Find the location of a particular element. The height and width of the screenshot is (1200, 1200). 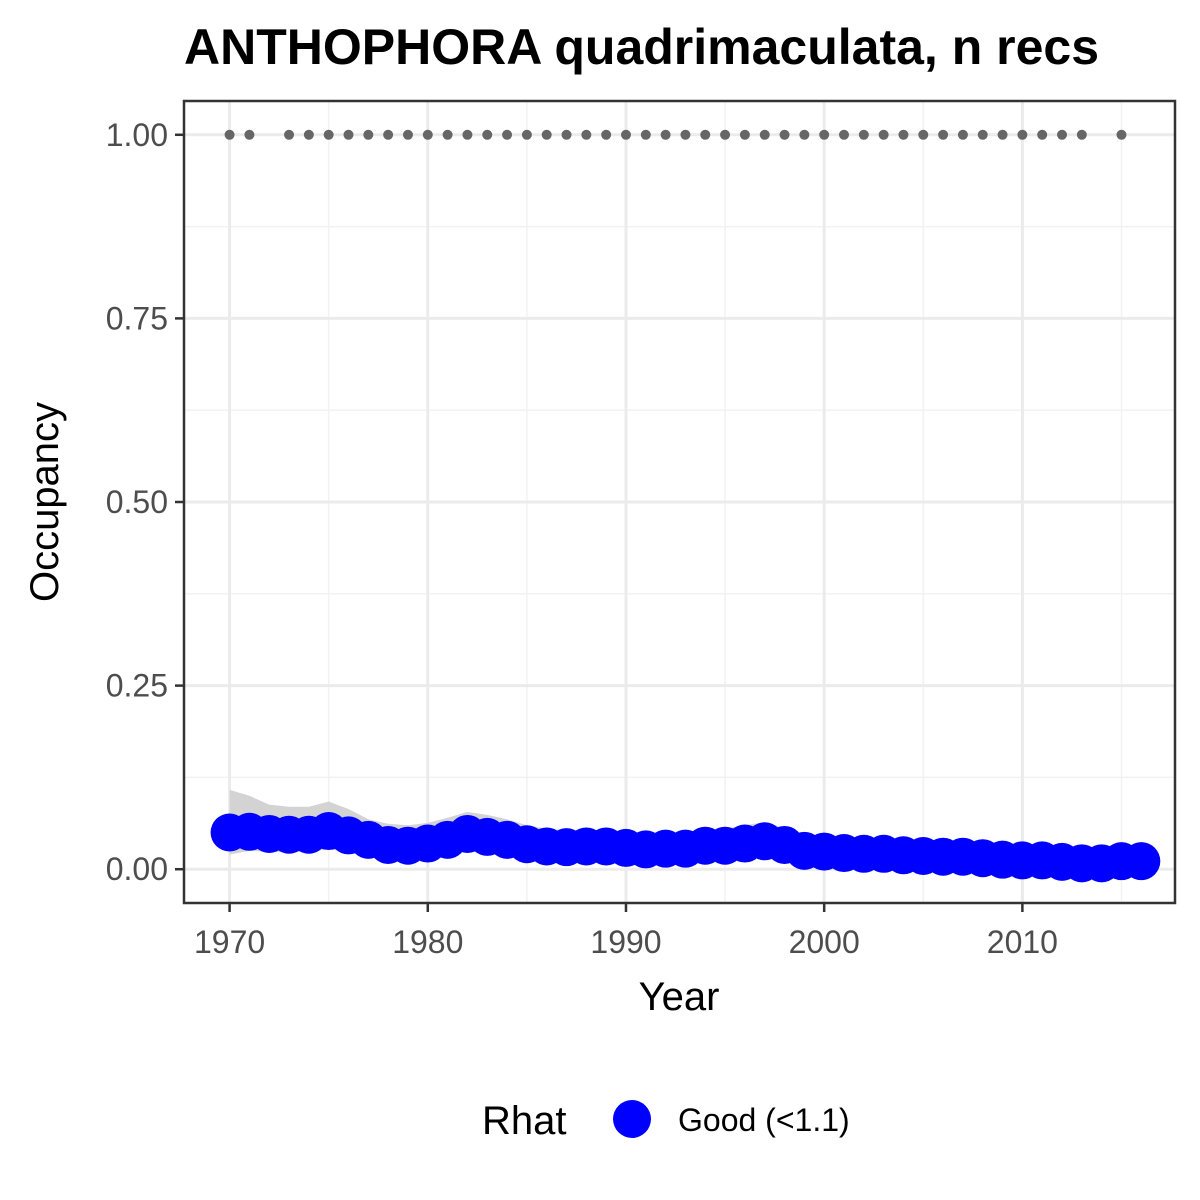

y-axis: 0.00 0.25 0.50 0.75 1.00 is located at coordinates (145, 502).